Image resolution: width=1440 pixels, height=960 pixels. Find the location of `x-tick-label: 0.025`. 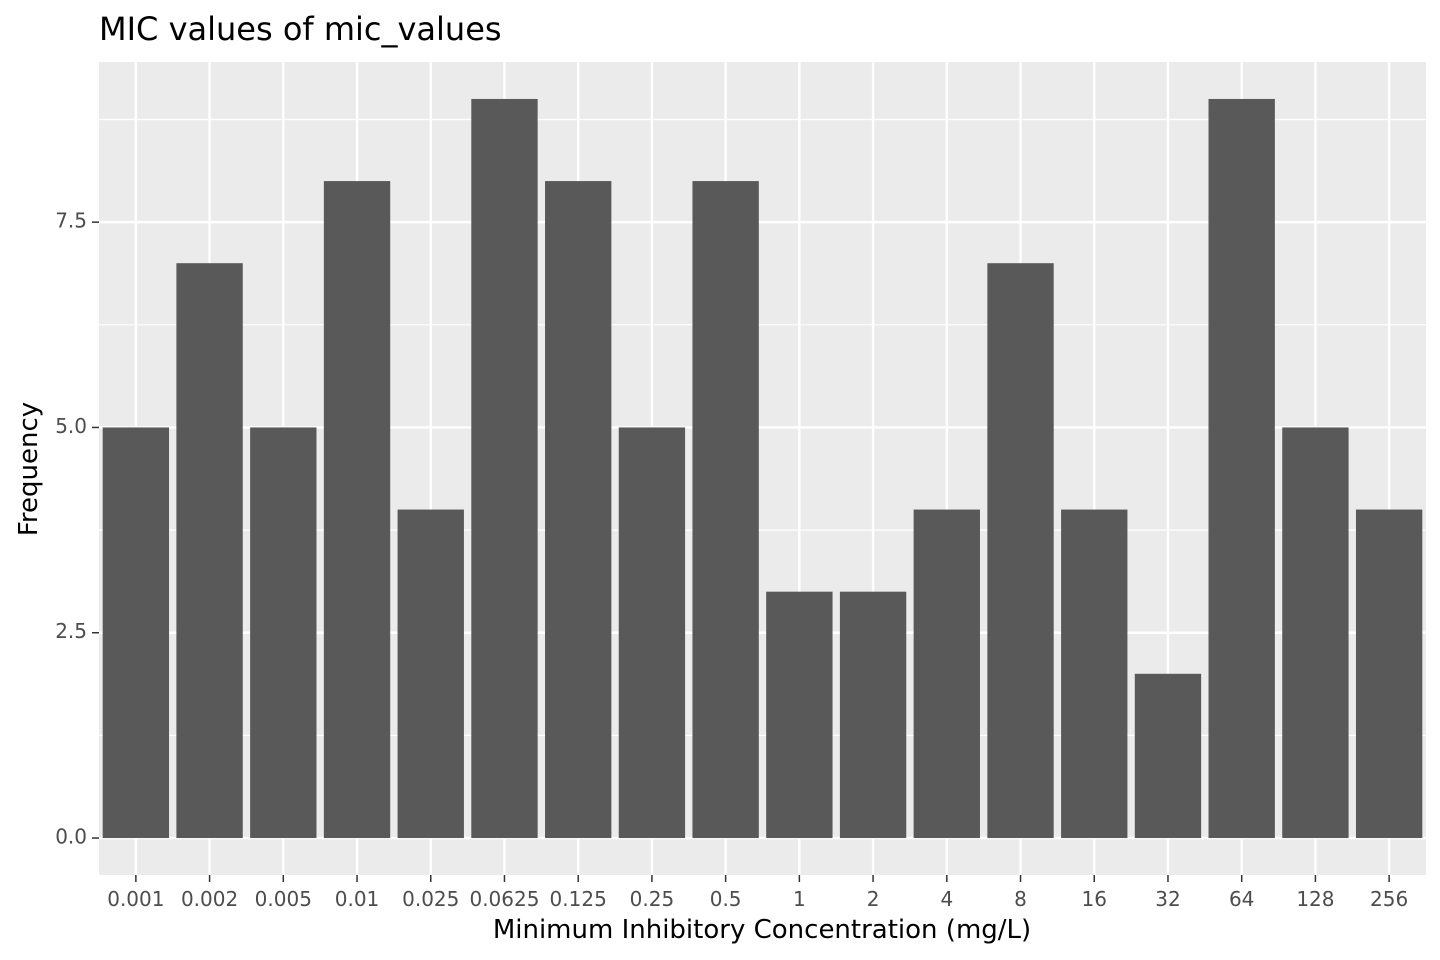

x-tick-label: 0.025 is located at coordinates (430, 899).